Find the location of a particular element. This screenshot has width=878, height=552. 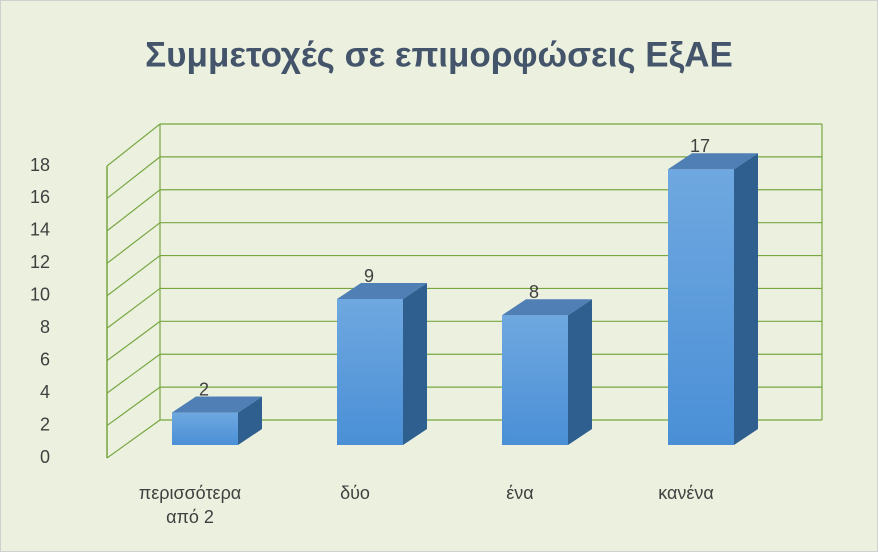

y-tick-label: 4 is located at coordinates (45, 392).